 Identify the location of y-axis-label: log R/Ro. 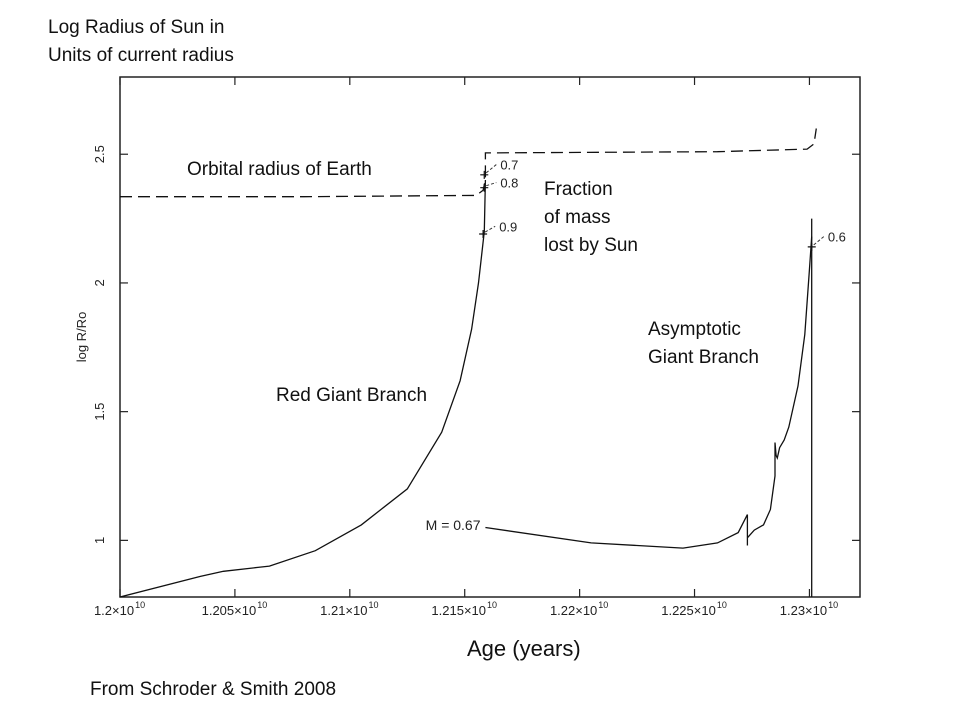
(81, 337).